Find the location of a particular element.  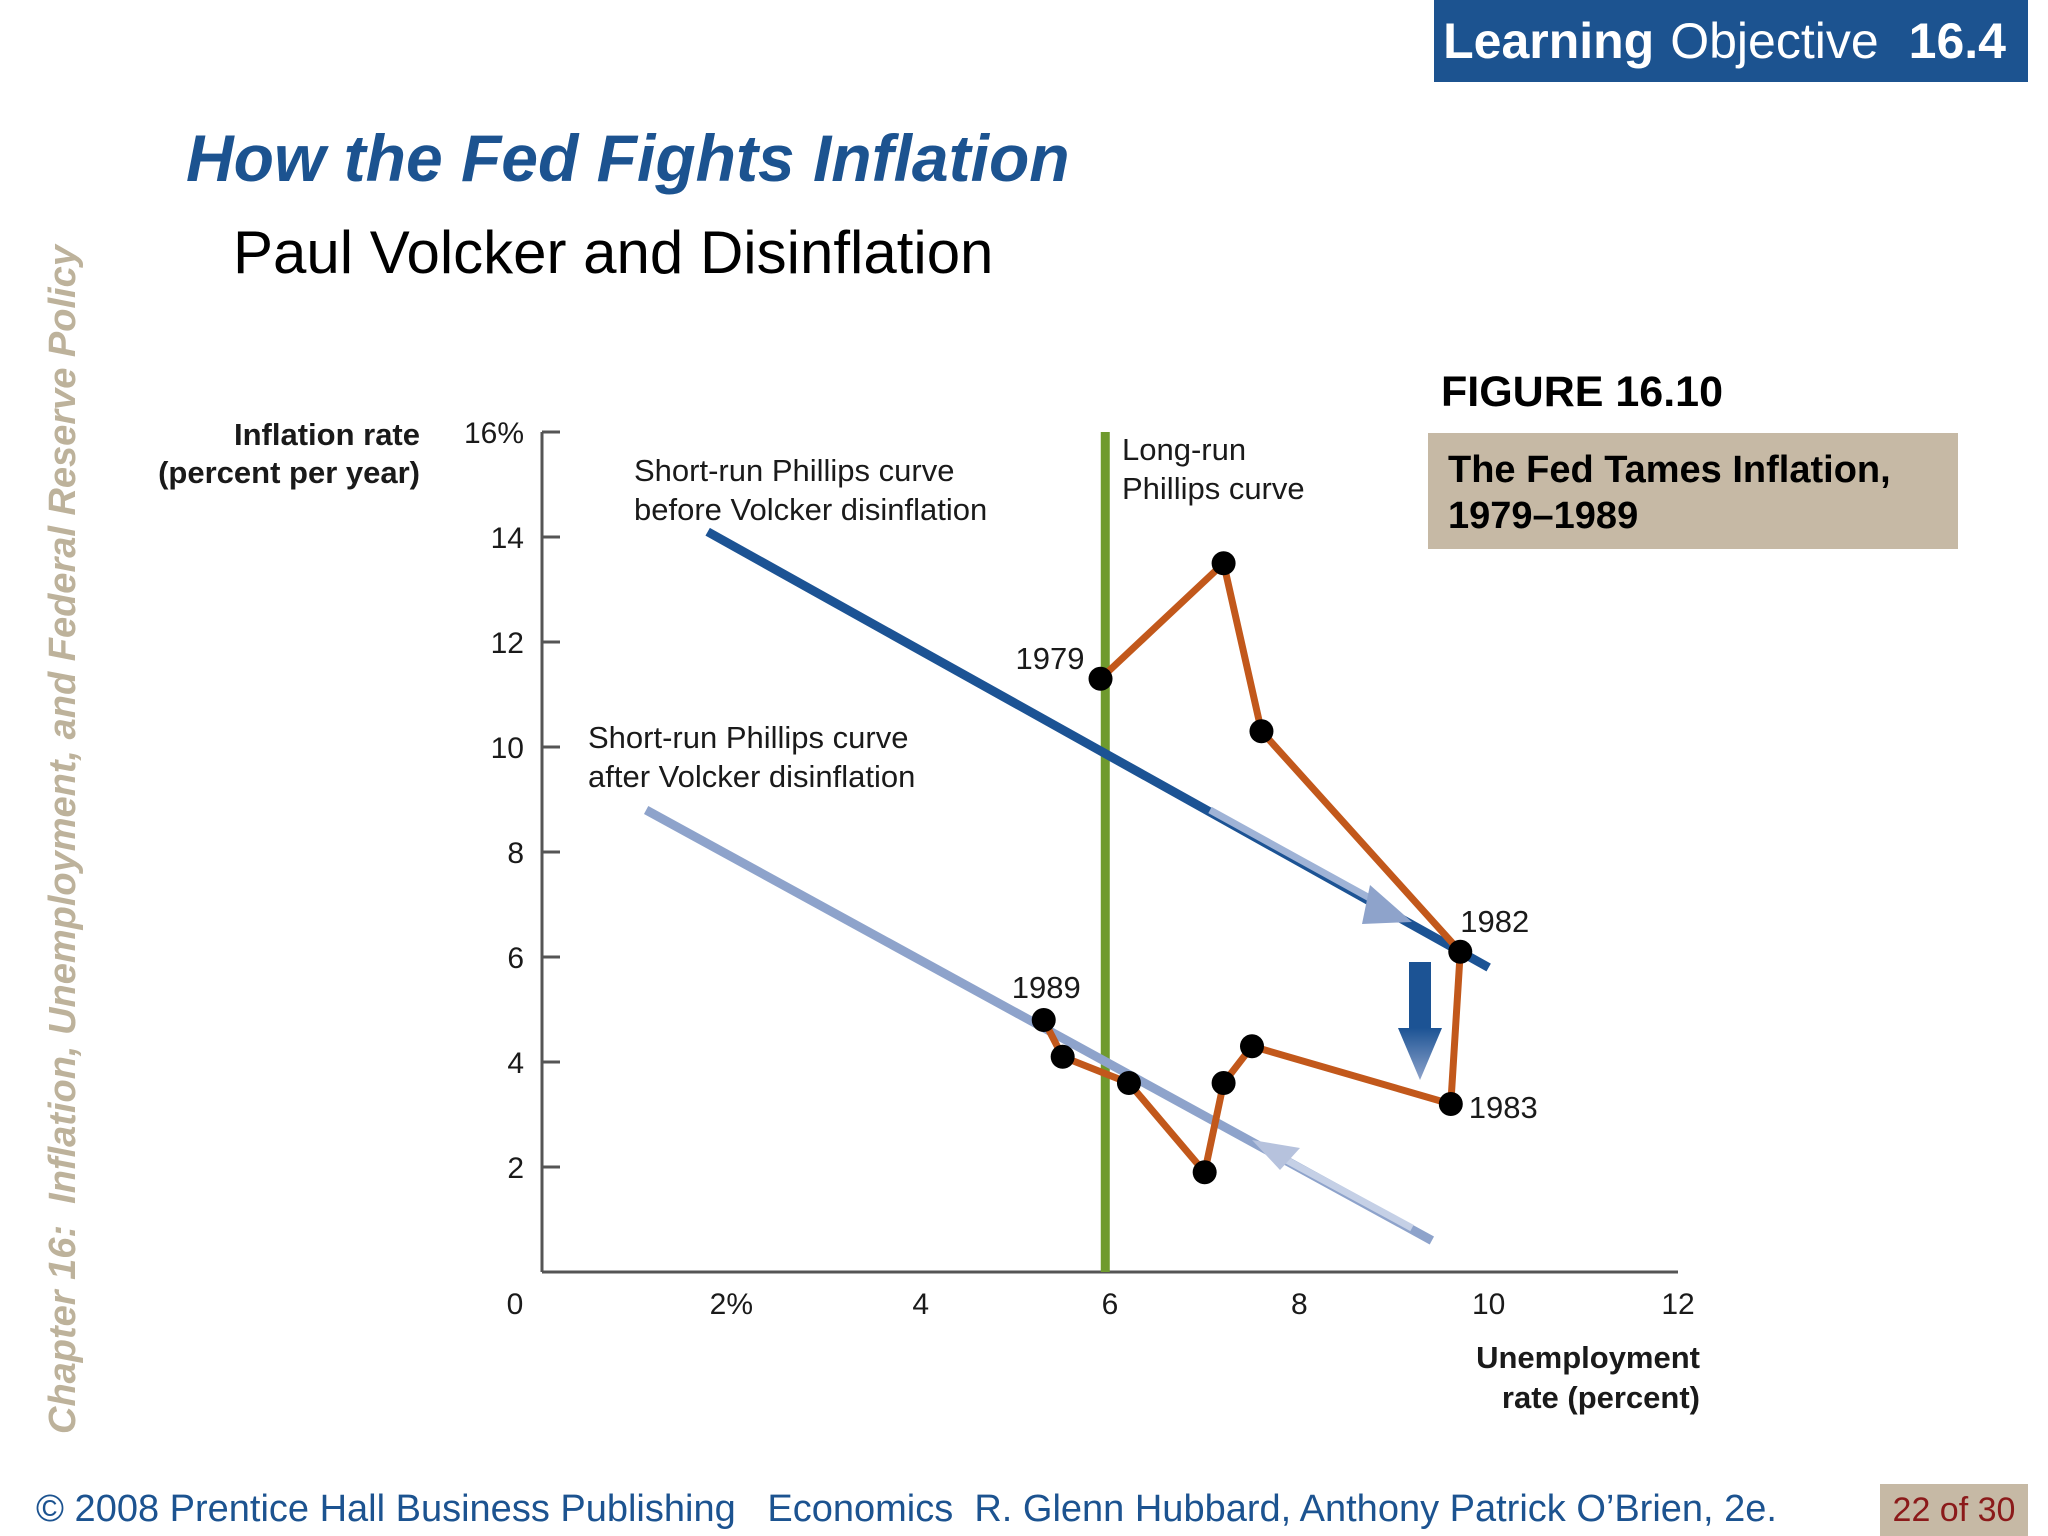

movement-arrow-up-curve is located at coordinates (1340, 1189).